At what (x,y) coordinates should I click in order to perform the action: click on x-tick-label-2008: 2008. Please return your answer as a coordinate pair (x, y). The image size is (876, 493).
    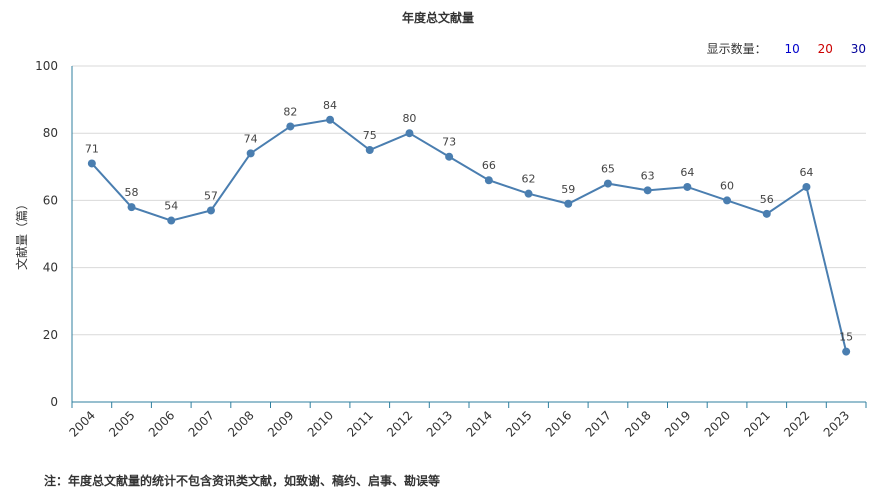
    Looking at the image, I should click on (240, 423).